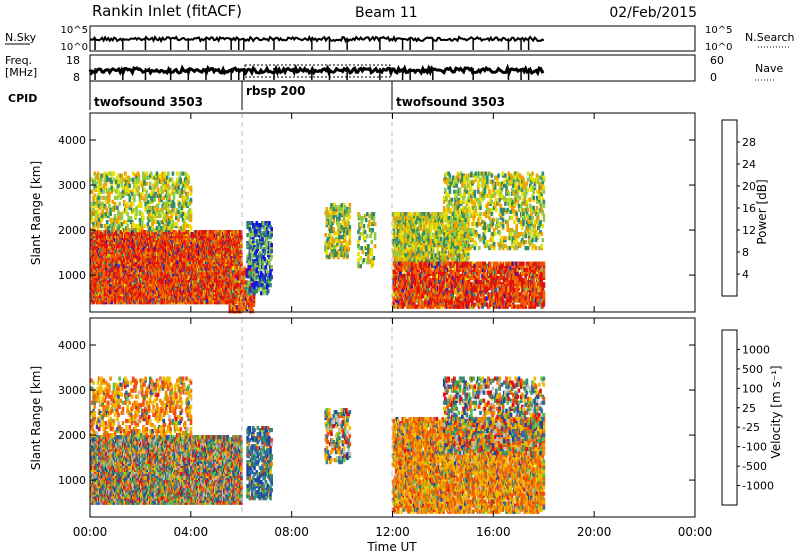  Describe the element at coordinates (394, 69) in the screenshot. I see `freq-panel: Freq. [MHz] 18 8 60 0 Nave` at that location.